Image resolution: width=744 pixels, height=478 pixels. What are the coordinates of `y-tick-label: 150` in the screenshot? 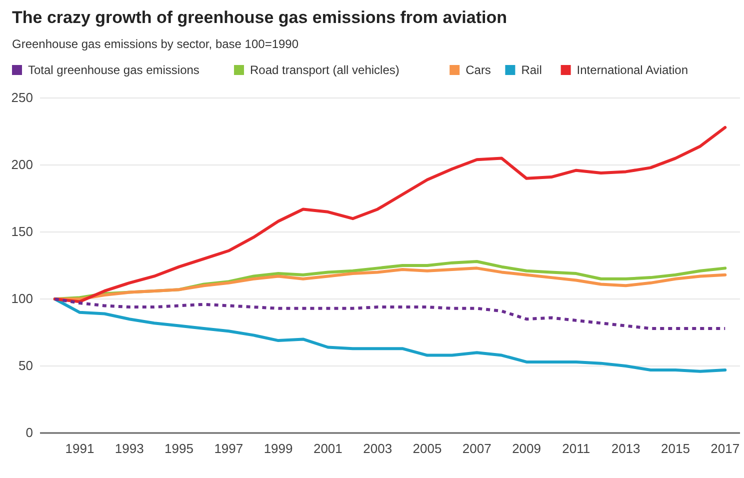 It's located at (22, 231).